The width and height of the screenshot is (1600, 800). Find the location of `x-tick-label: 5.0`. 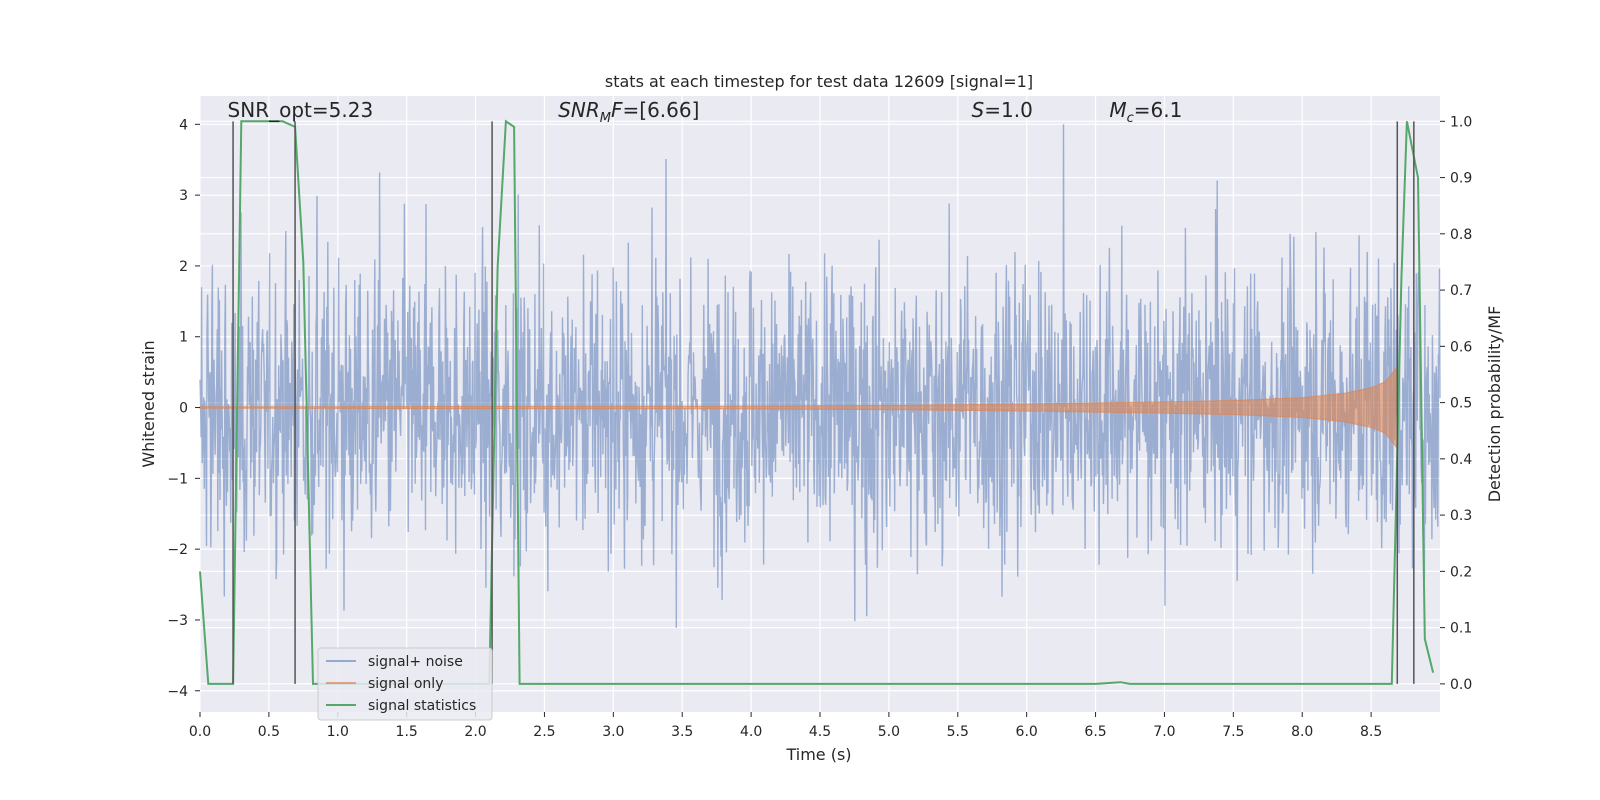

x-tick-label: 5.0 is located at coordinates (889, 732).